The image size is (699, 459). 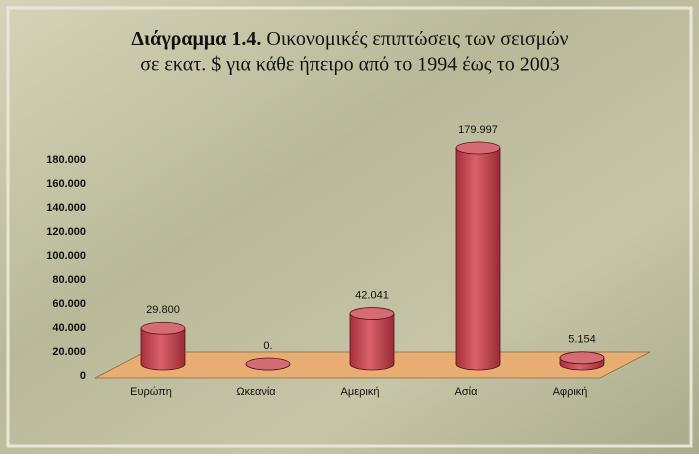 What do you see at coordinates (417, 39) in the screenshot?
I see `title-line: Οικονομικές επιπτώσεις των σεισμών` at bounding box center [417, 39].